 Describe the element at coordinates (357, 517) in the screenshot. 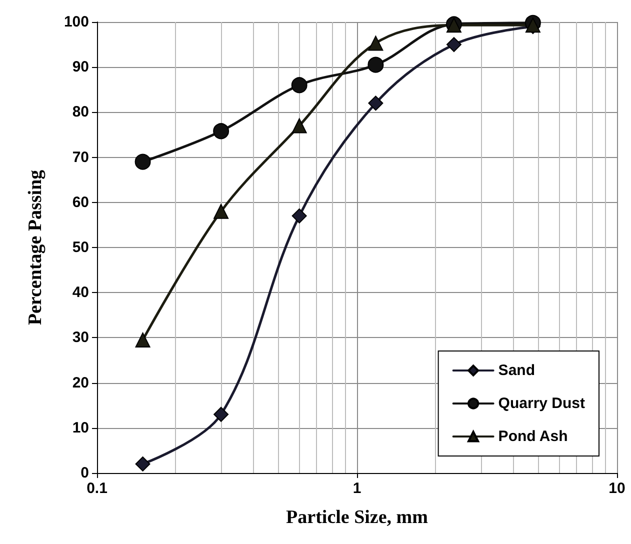

I see `x-axis-title: Particle Size, mm` at that location.